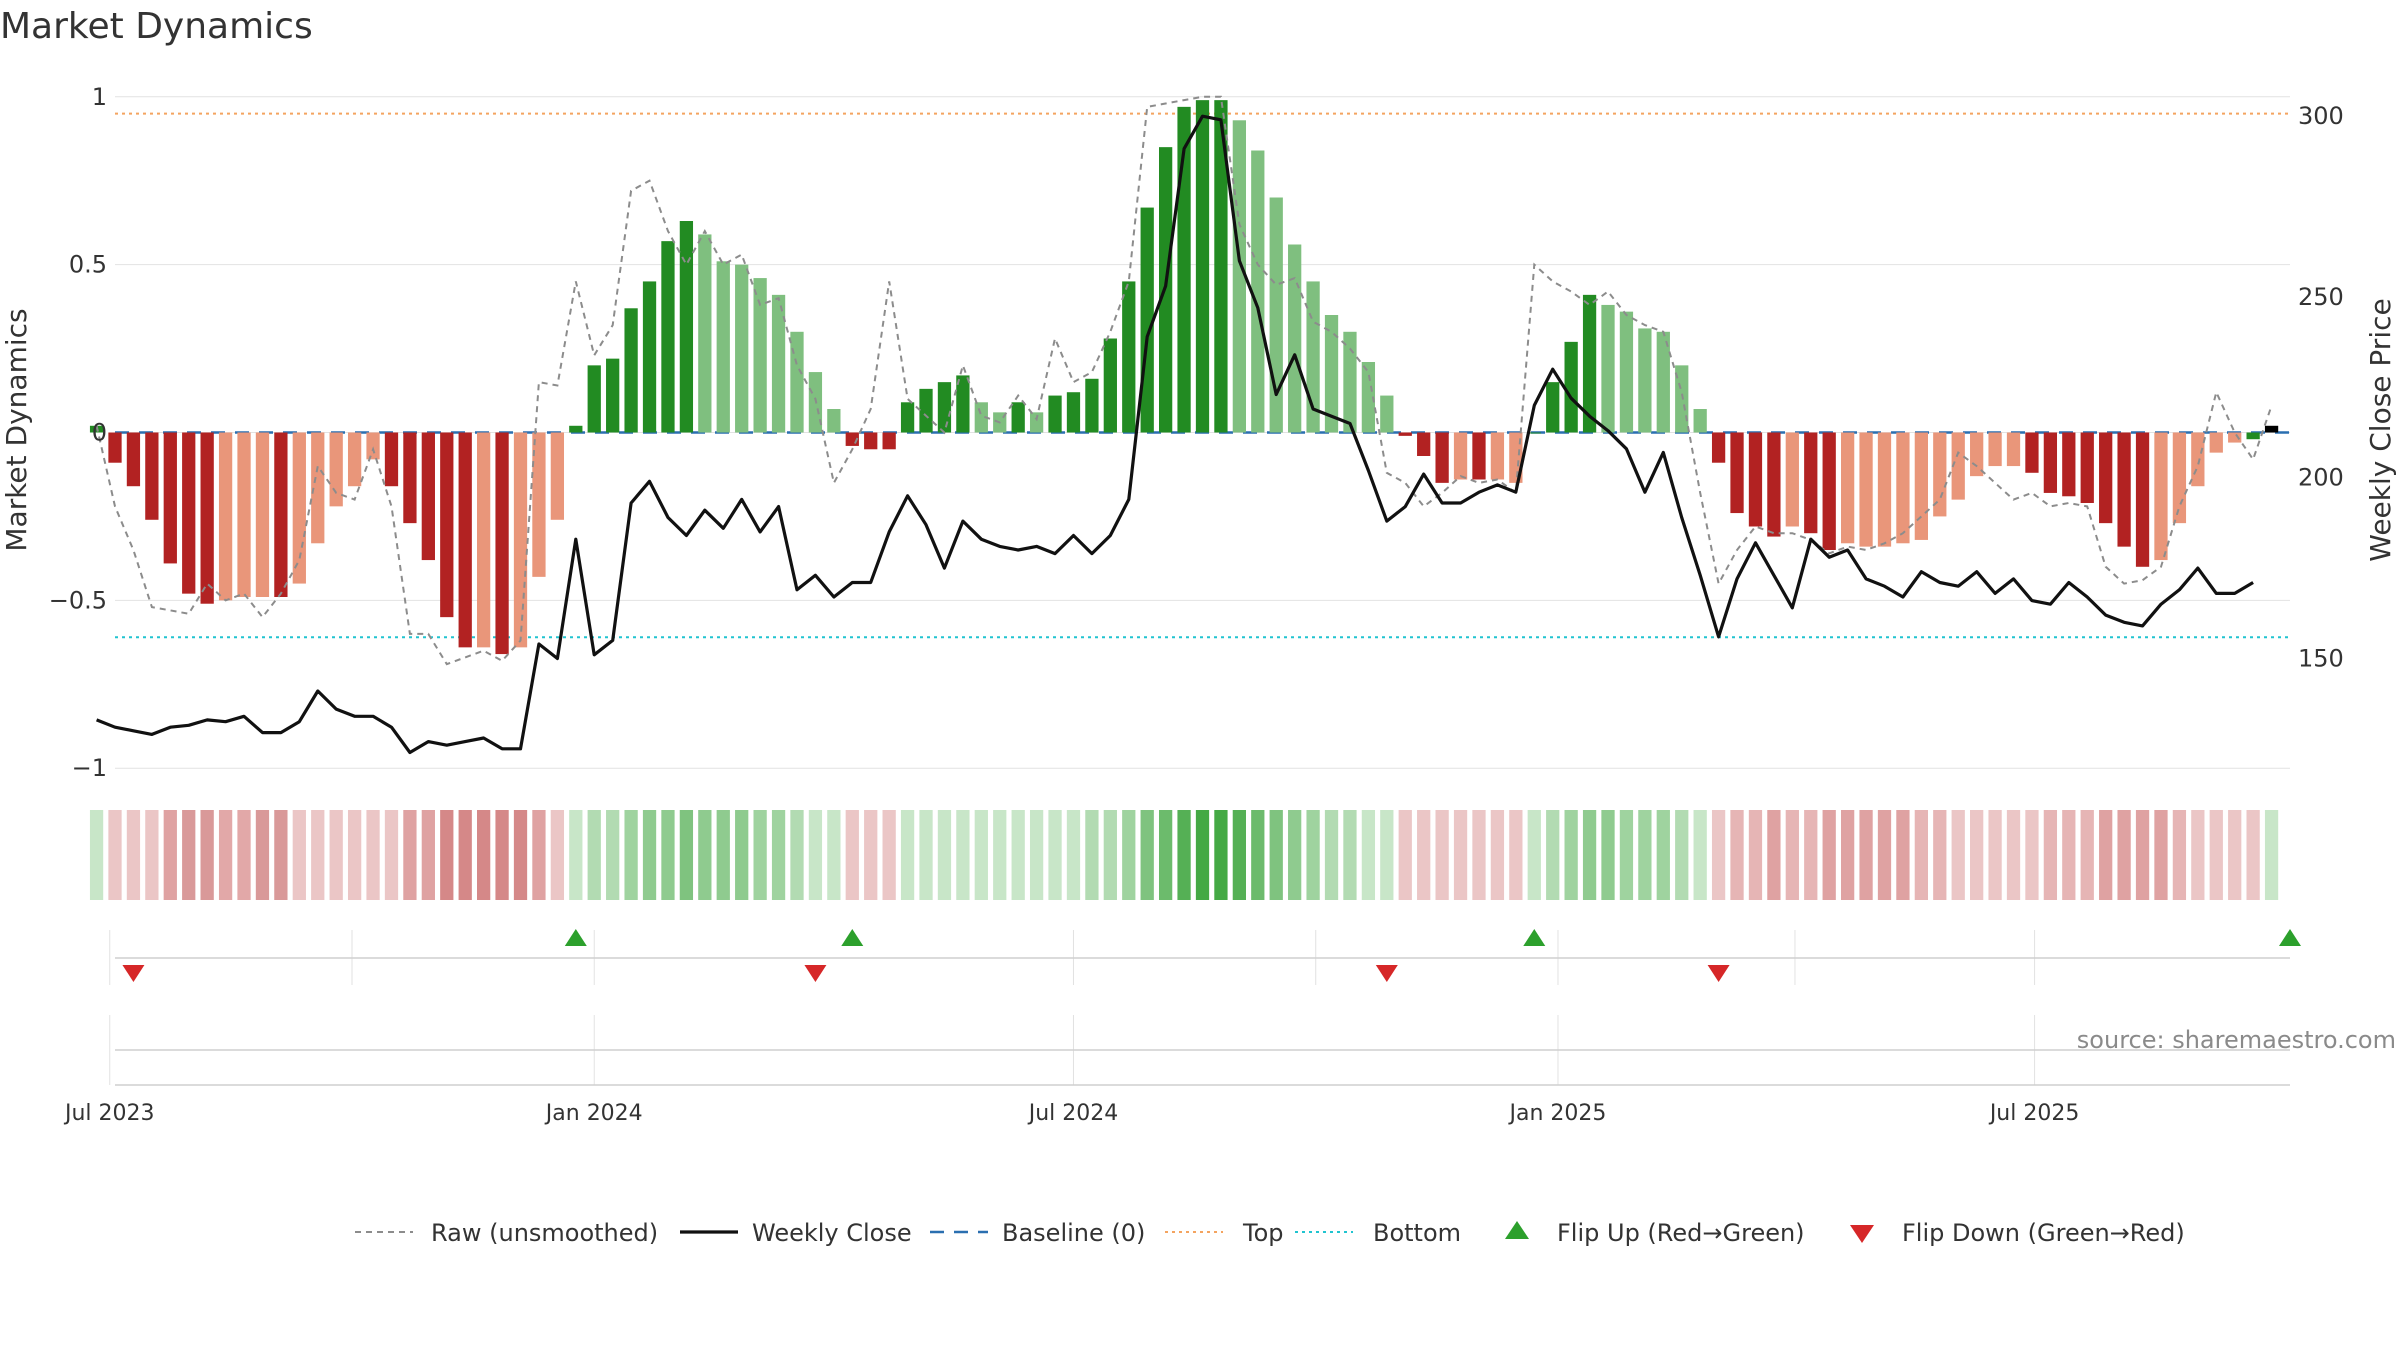 The width and height of the screenshot is (2400, 1350). Describe the element at coordinates (2236, 1040) in the screenshot. I see `source-credit: source: sharemaestro.com` at that location.